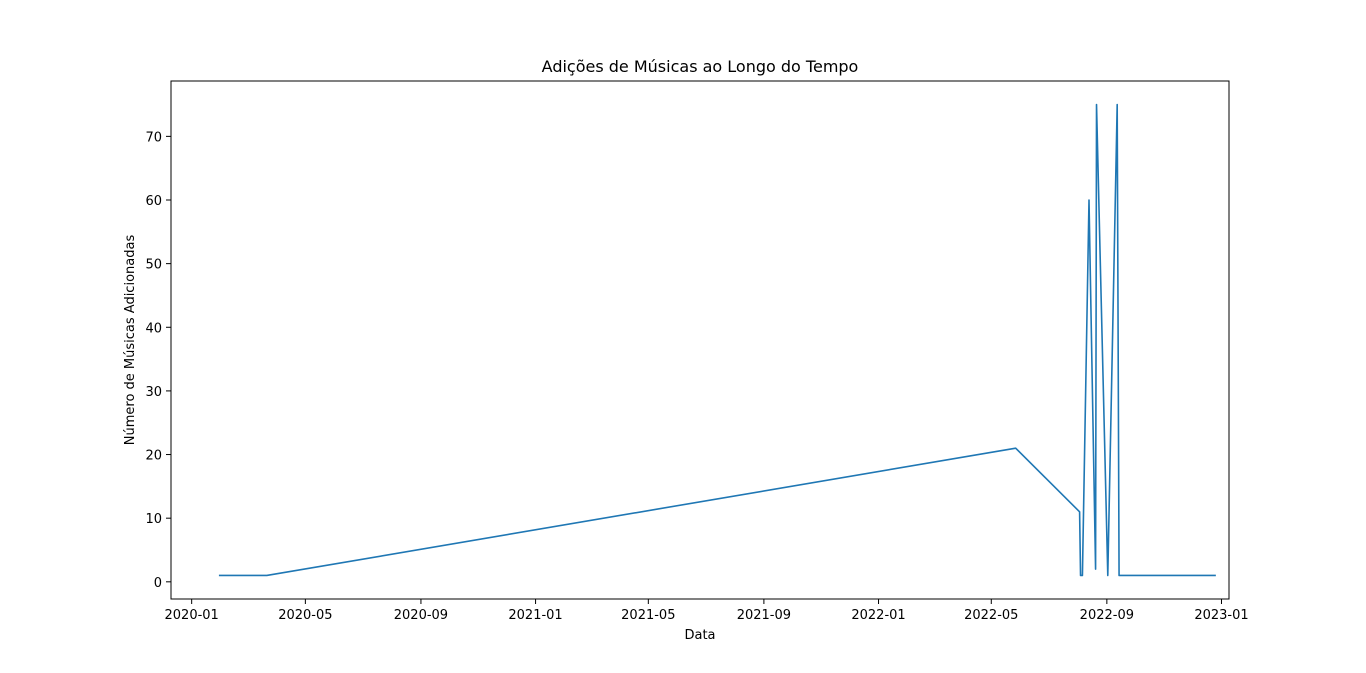 The height and width of the screenshot is (673, 1366). Describe the element at coordinates (1107, 615) in the screenshot. I see `x-tick-label: 2022-09` at that location.